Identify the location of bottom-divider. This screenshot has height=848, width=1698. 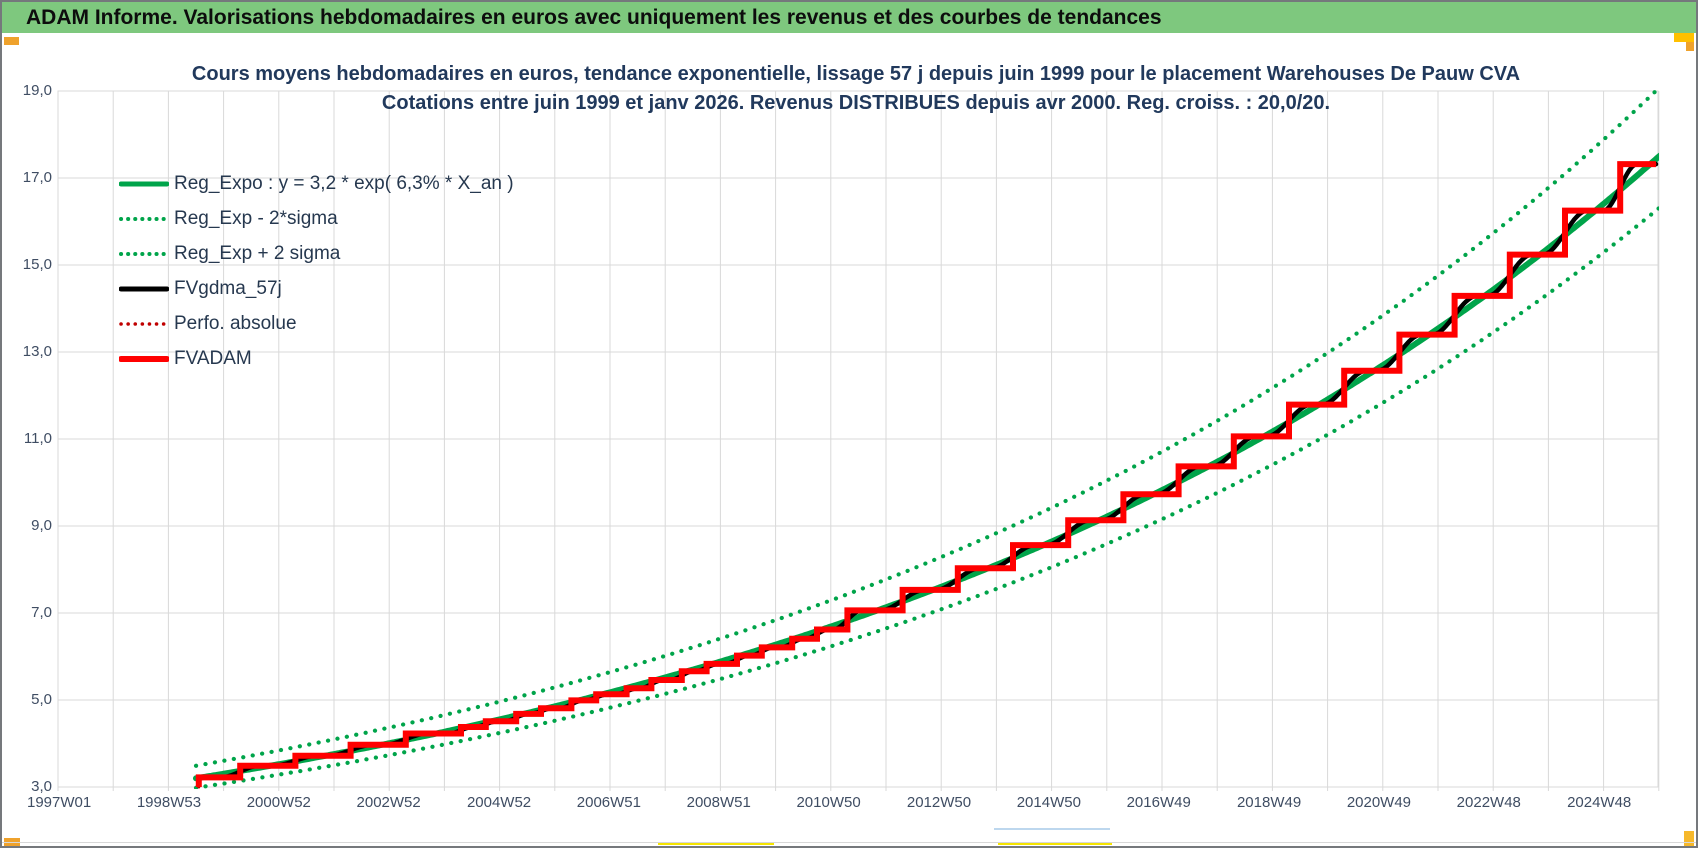
(849, 842).